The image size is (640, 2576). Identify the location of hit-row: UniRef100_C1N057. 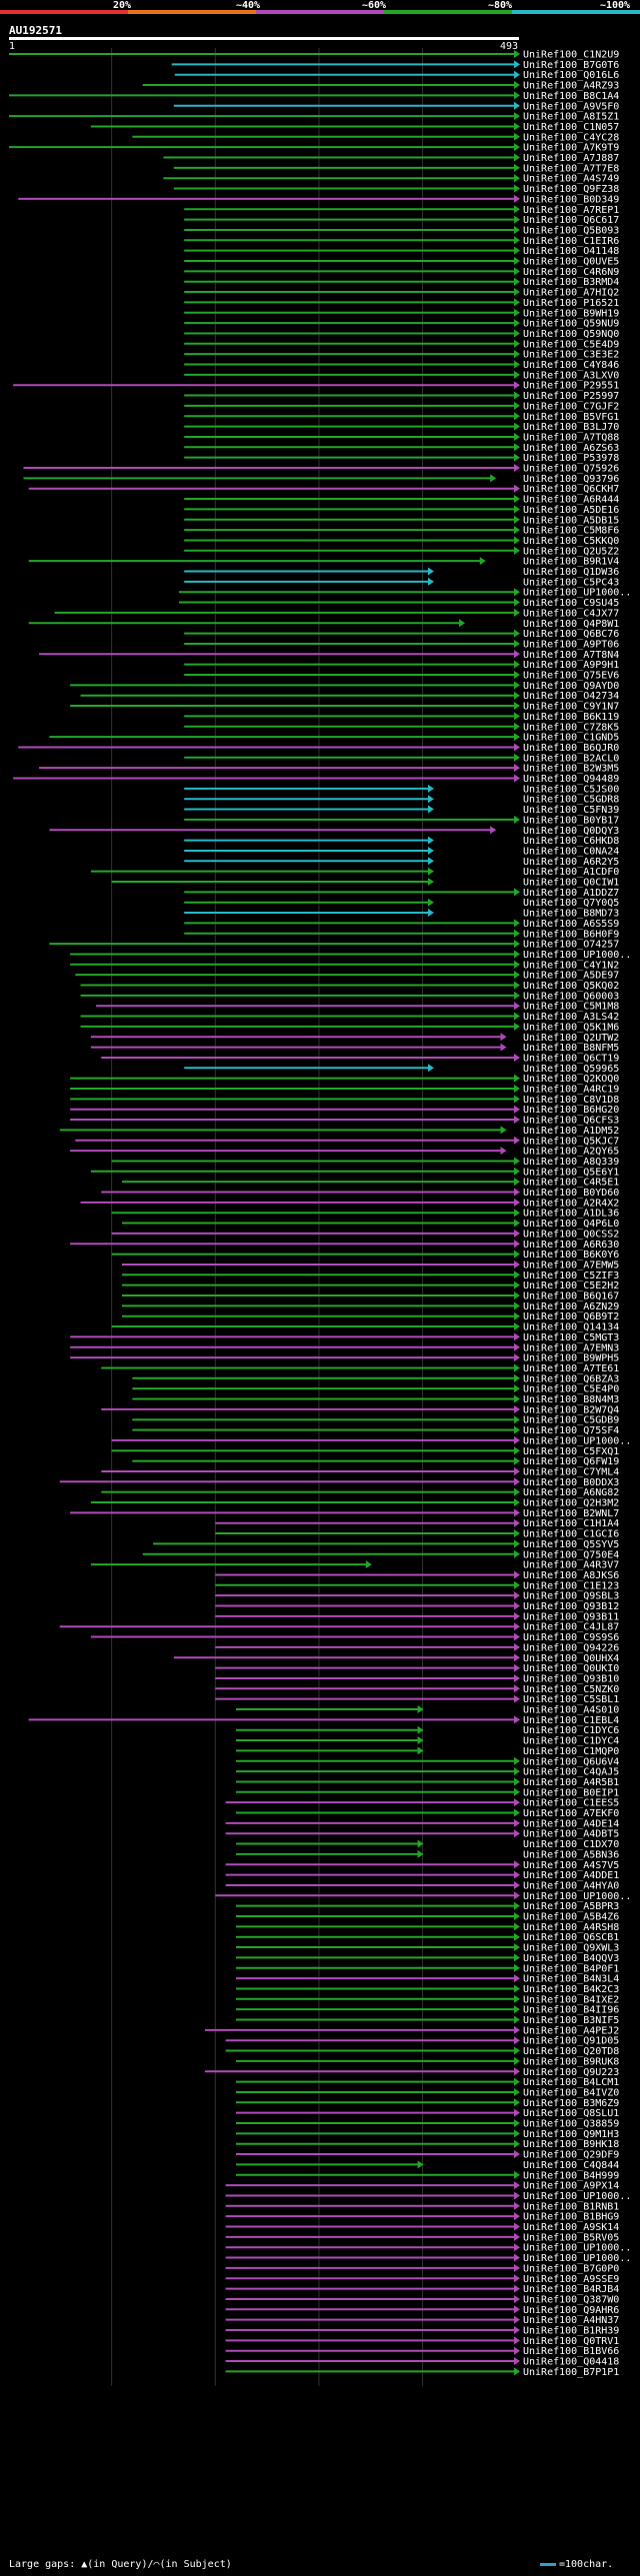
(354, 127).